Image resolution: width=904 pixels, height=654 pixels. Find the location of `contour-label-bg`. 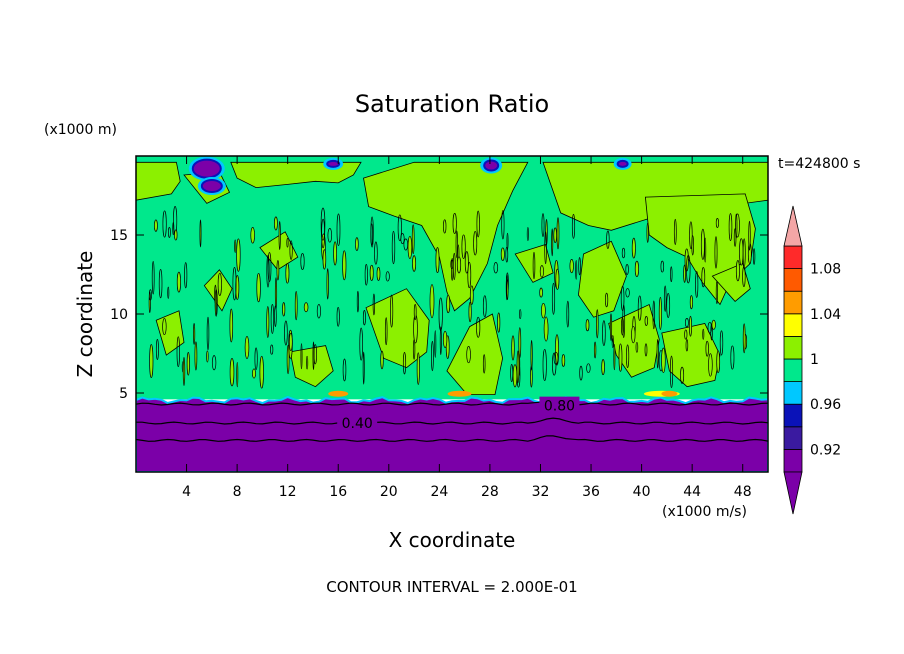

contour-label-bg is located at coordinates (357, 422).